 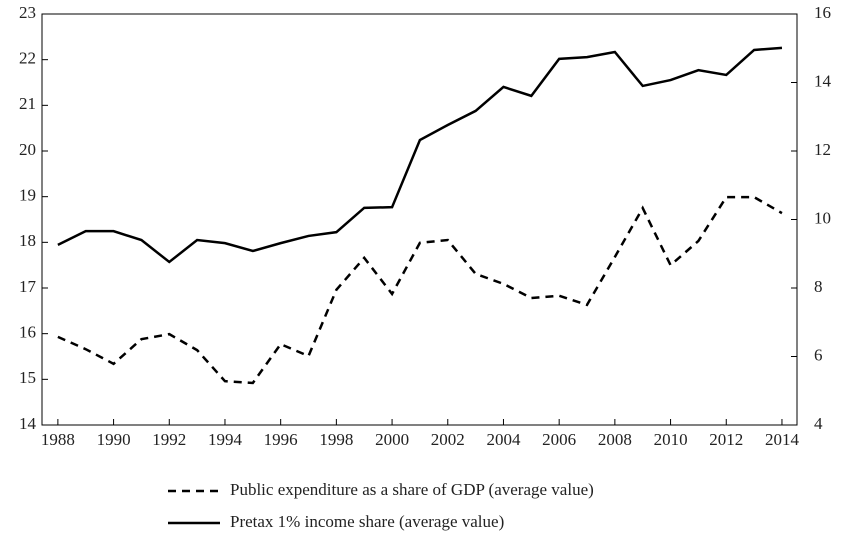 What do you see at coordinates (503, 439) in the screenshot?
I see `x-tick-label: 2004` at bounding box center [503, 439].